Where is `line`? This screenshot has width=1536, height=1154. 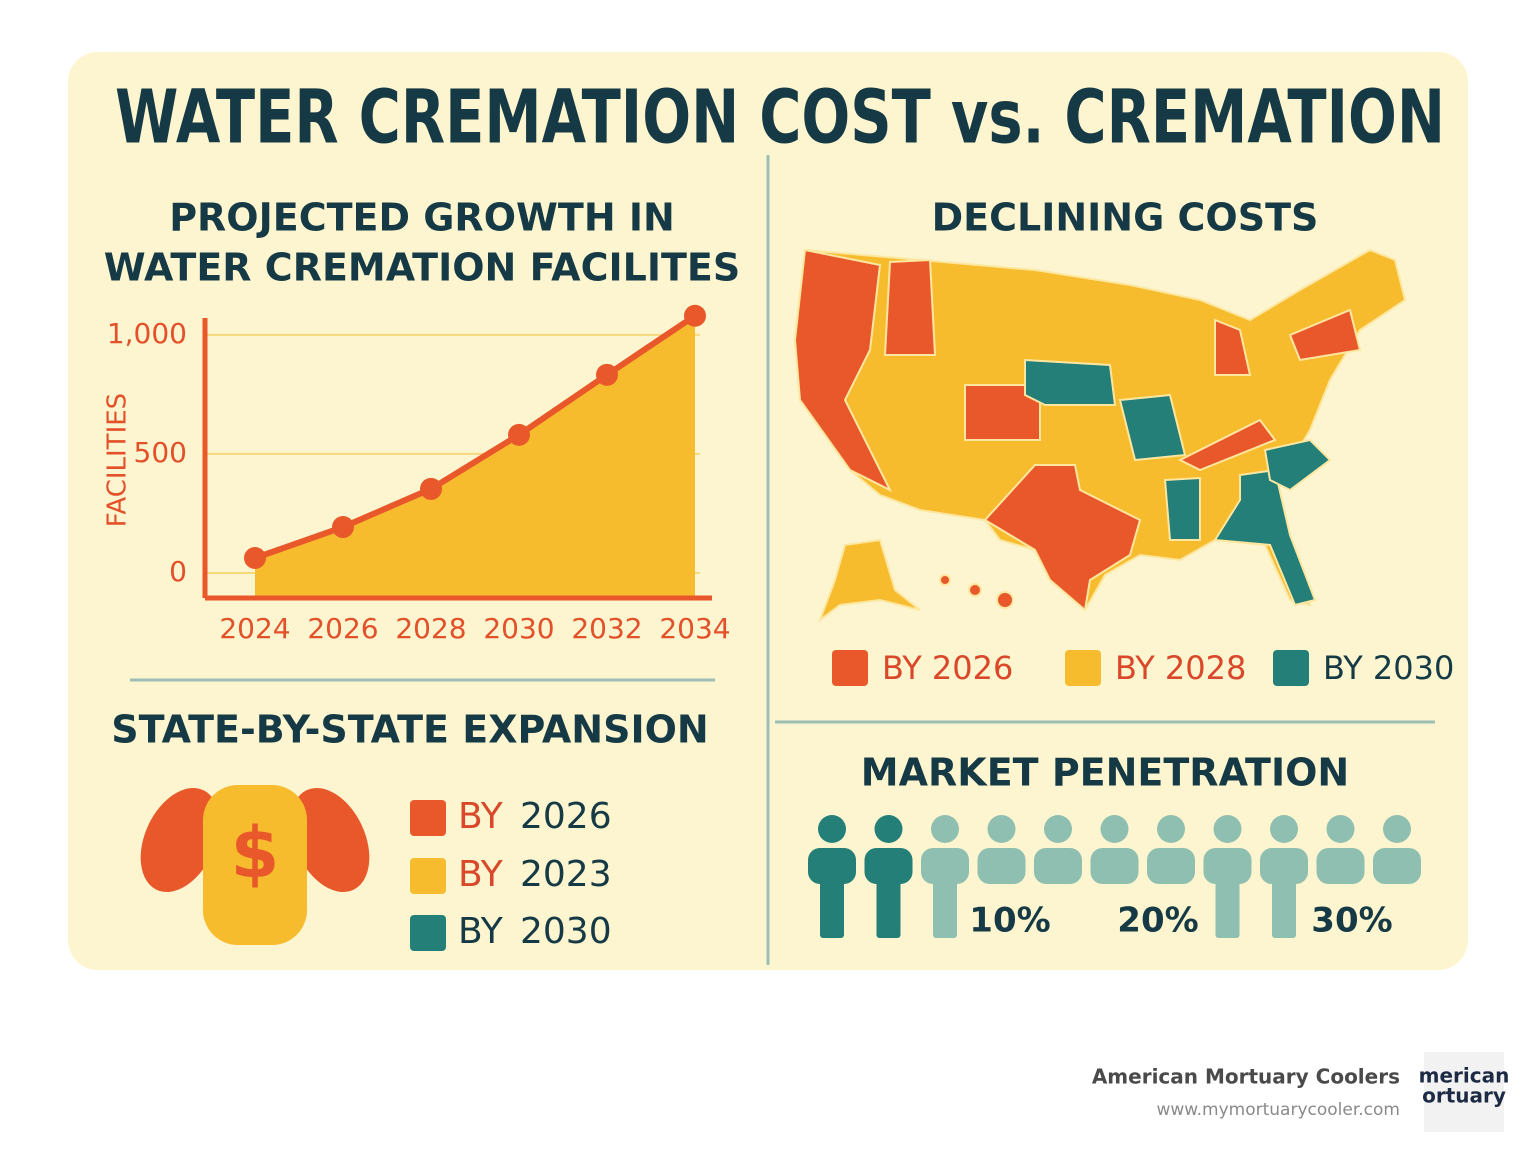
line is located at coordinates (475, 437).